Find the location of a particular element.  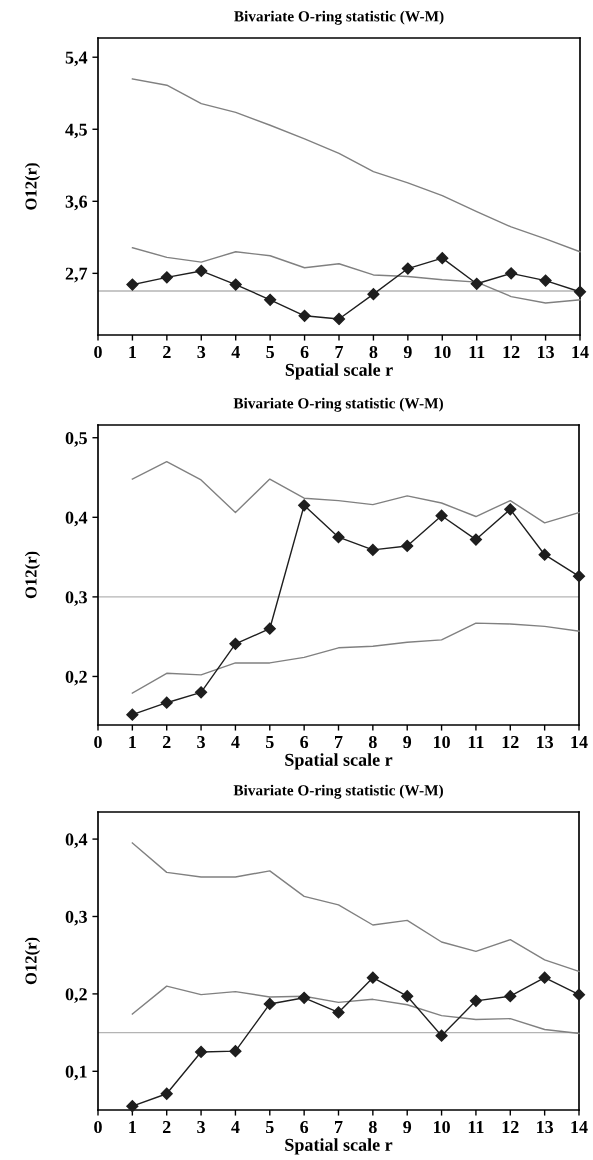

y-tick-label: 0,1 is located at coordinates (76, 1073).